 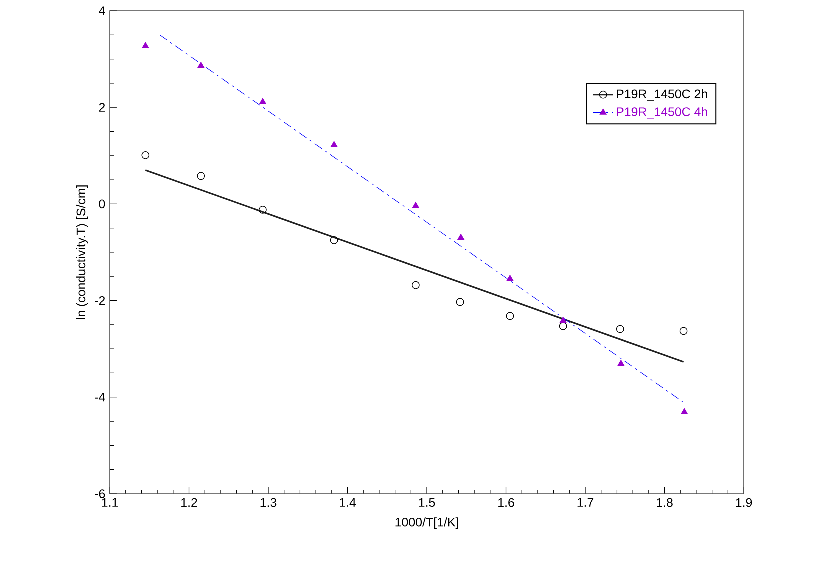 I want to click on x-tick-label: 1.8, so click(x=665, y=503).